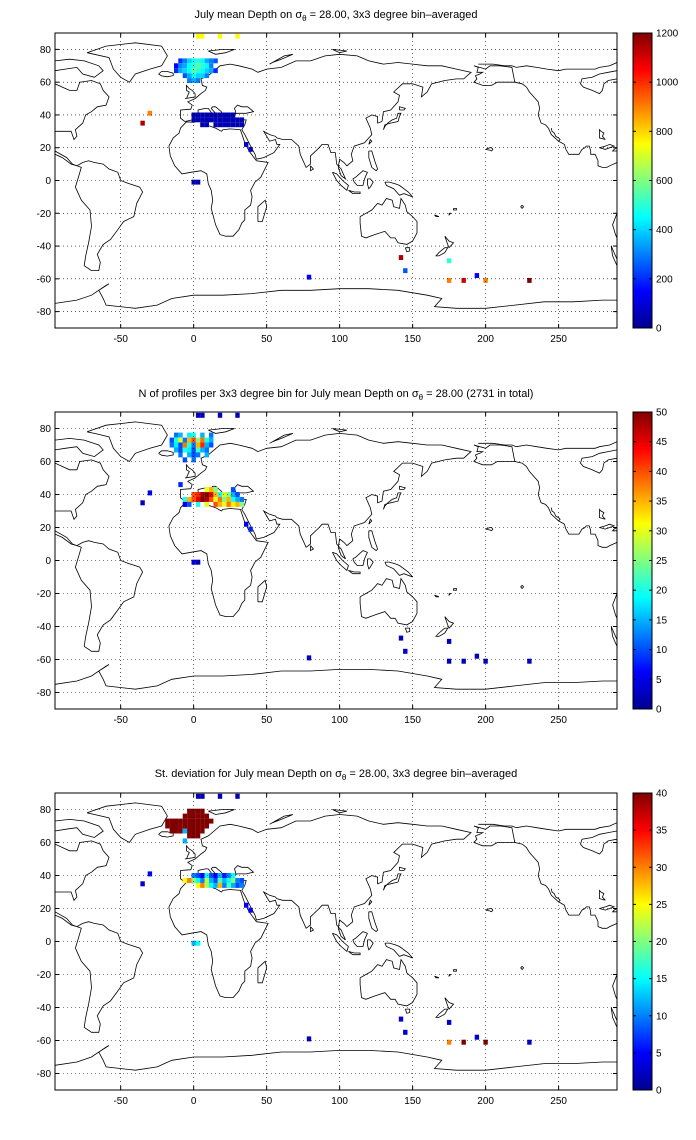  What do you see at coordinates (412, 339) in the screenshot?
I see `x-tick-label: 150` at bounding box center [412, 339].